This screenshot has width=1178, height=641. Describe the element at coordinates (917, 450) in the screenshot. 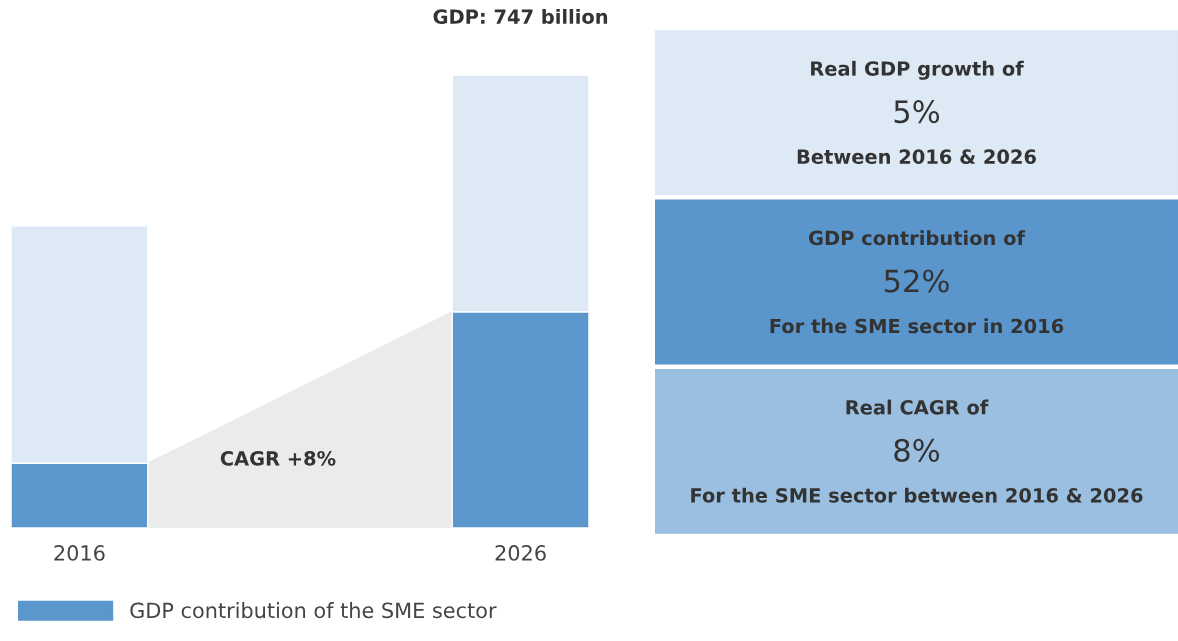

I see `text: 8%` at that location.